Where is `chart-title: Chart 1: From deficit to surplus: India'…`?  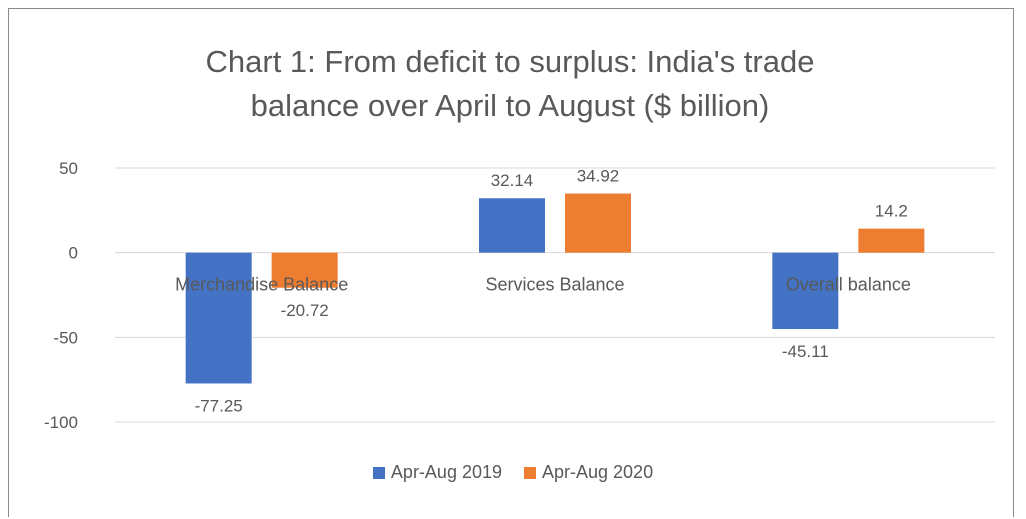 chart-title: Chart 1: From deficit to surplus: India'… is located at coordinates (510, 84).